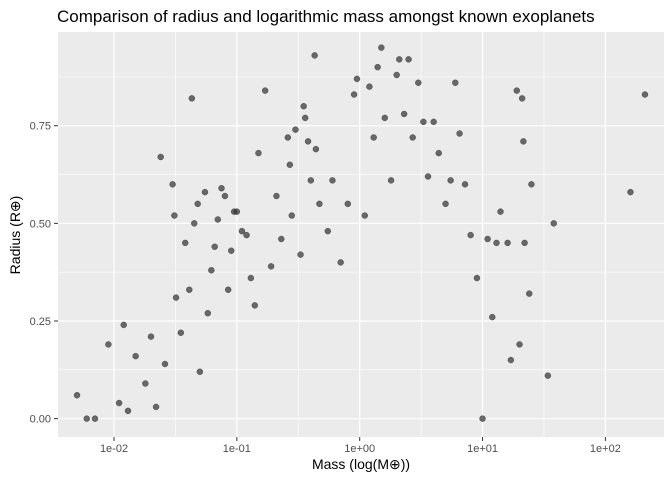 The width and height of the screenshot is (672, 480). What do you see at coordinates (361, 464) in the screenshot?
I see `x-axis-title: Mass (log(M⊕))` at bounding box center [361, 464].